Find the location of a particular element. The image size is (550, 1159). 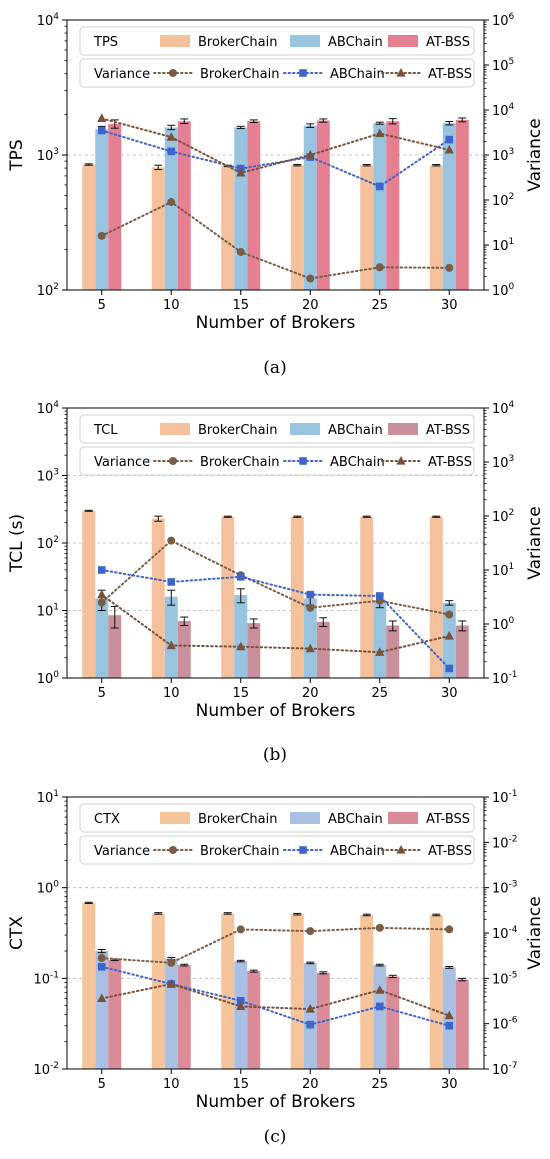

x-tick-label: 10 is located at coordinates (171, 1084).